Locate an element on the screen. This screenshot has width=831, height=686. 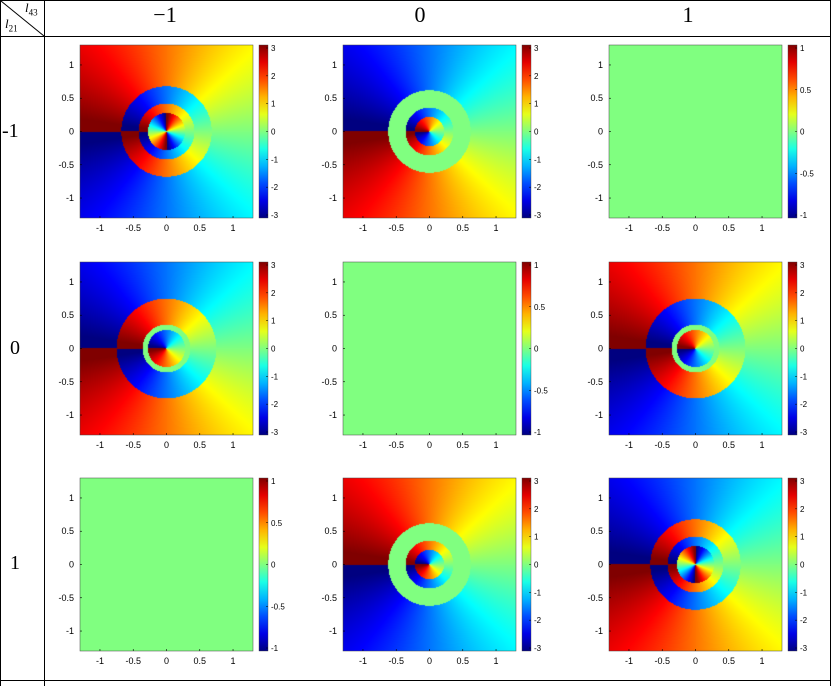
phase-plot-0-0: -1 -0.5 0 0.5 1 1 0.5 0 -0.5 -1 3 2 1 0 -1 -2 -3 is located at coordinates (168, 138).